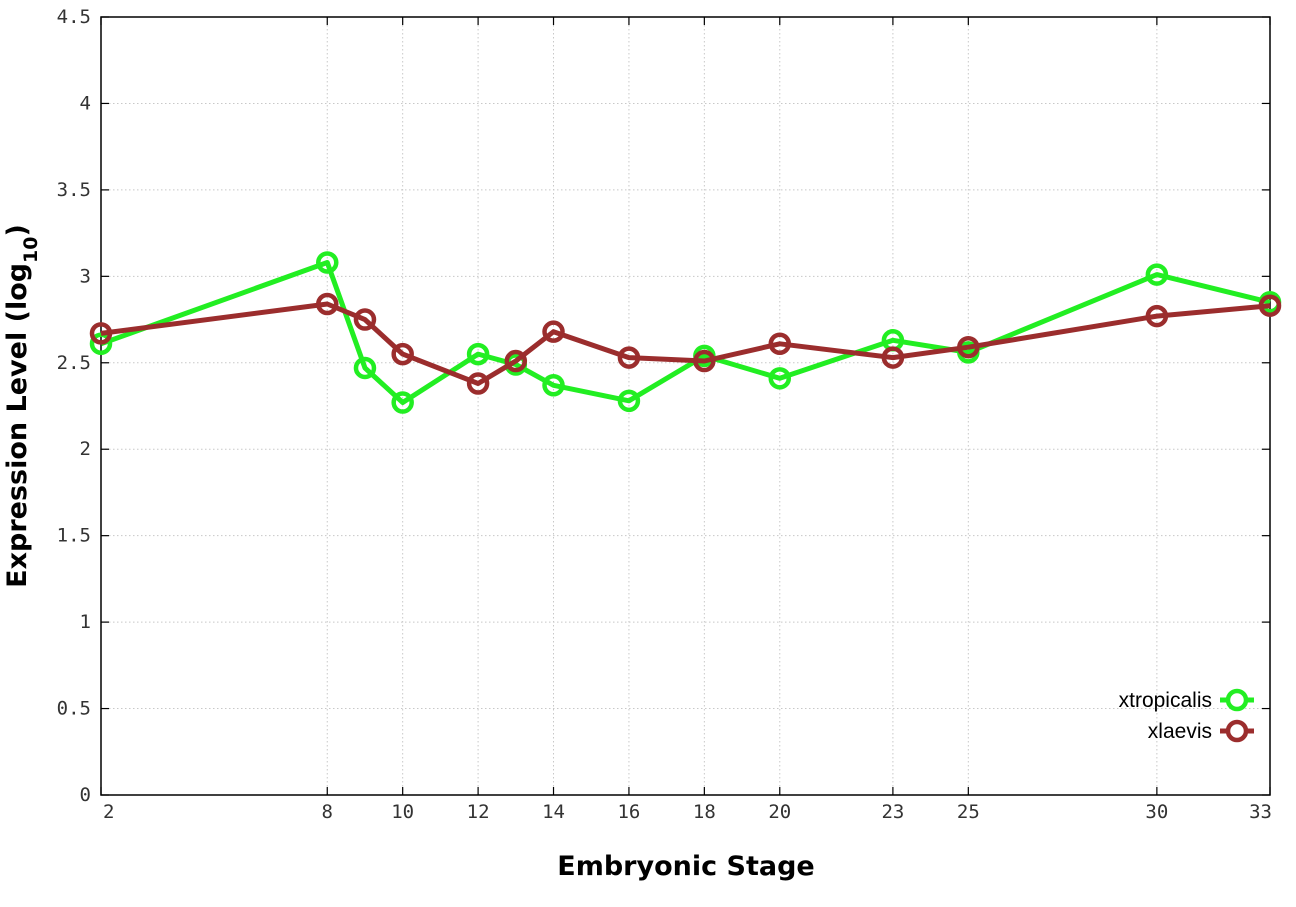 This screenshot has width=1296, height=907. I want to click on x-tick-label: 10, so click(402, 812).